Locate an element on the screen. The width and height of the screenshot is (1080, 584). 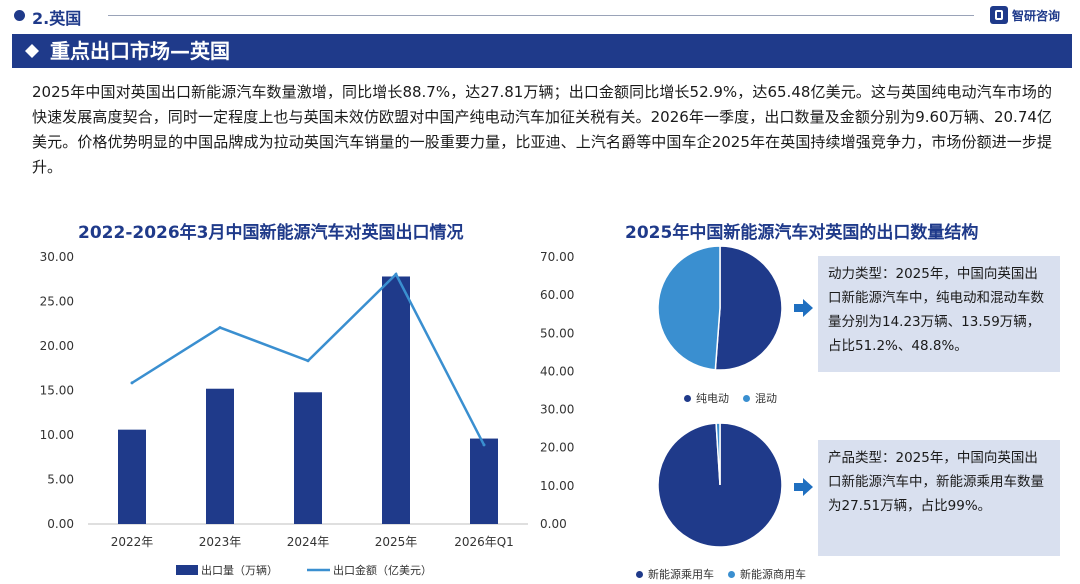
right-chart-title: 2025年中国新能源汽车对英国的出口数量结构 is located at coordinates (802, 233).